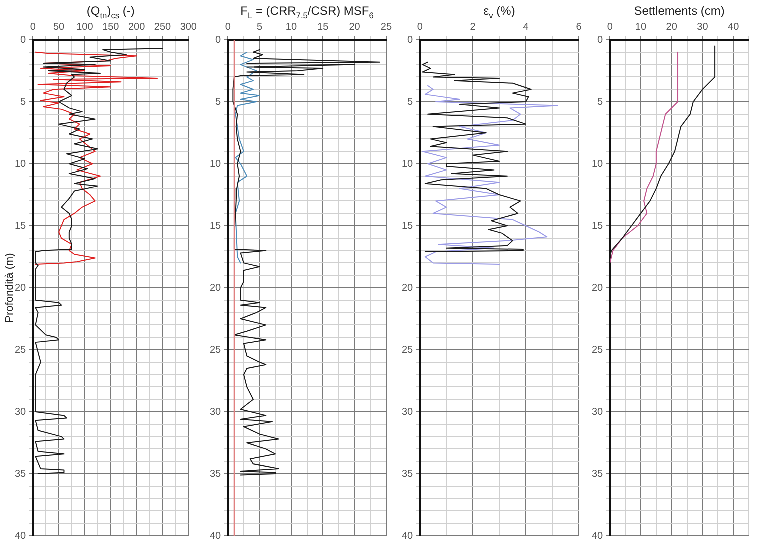 The height and width of the screenshot is (545, 757). What do you see at coordinates (163, 27) in the screenshot?
I see `x-tick-label: 250` at bounding box center [163, 27].